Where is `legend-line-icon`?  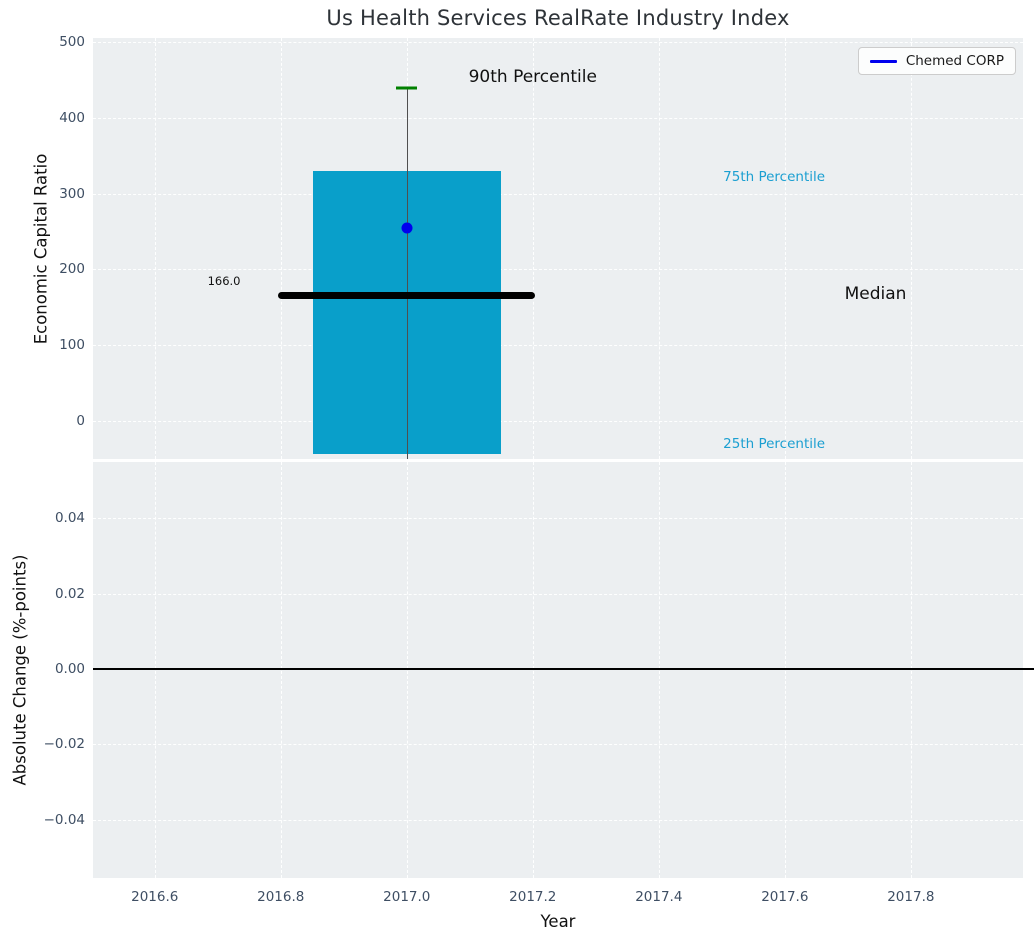
legend-line-icon is located at coordinates (883, 61).